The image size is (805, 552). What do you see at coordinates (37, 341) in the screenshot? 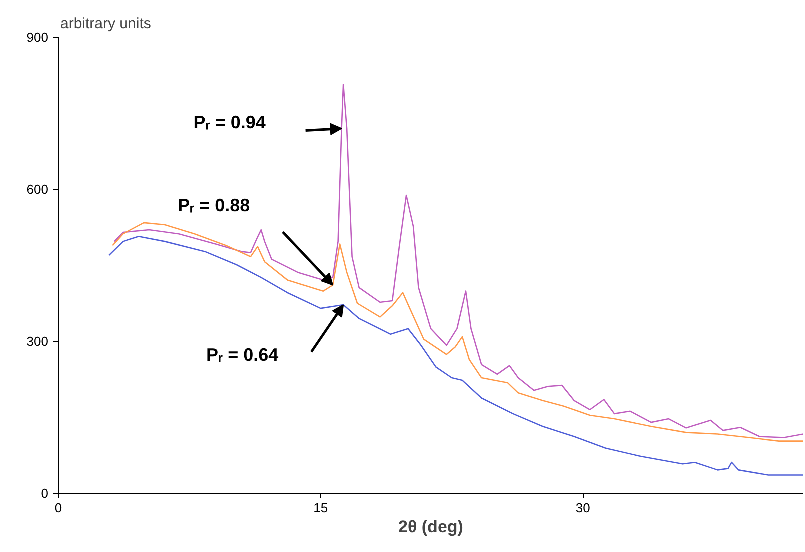
I see `y-tick-label: 300` at bounding box center [37, 341].